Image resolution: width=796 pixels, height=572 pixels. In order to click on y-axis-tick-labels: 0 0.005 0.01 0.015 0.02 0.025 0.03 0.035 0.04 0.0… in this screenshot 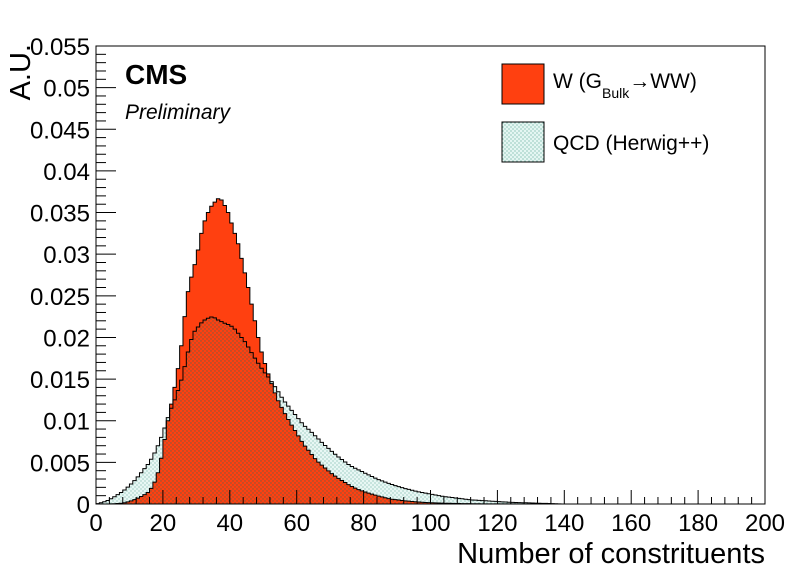, I will do `click(60, 276)`.